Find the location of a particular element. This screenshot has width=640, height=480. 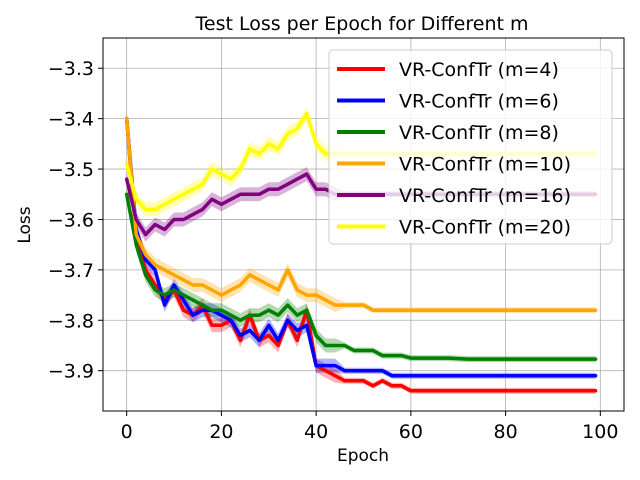

legend-item: VR-ConfTr (m=16) is located at coordinates (454, 196).